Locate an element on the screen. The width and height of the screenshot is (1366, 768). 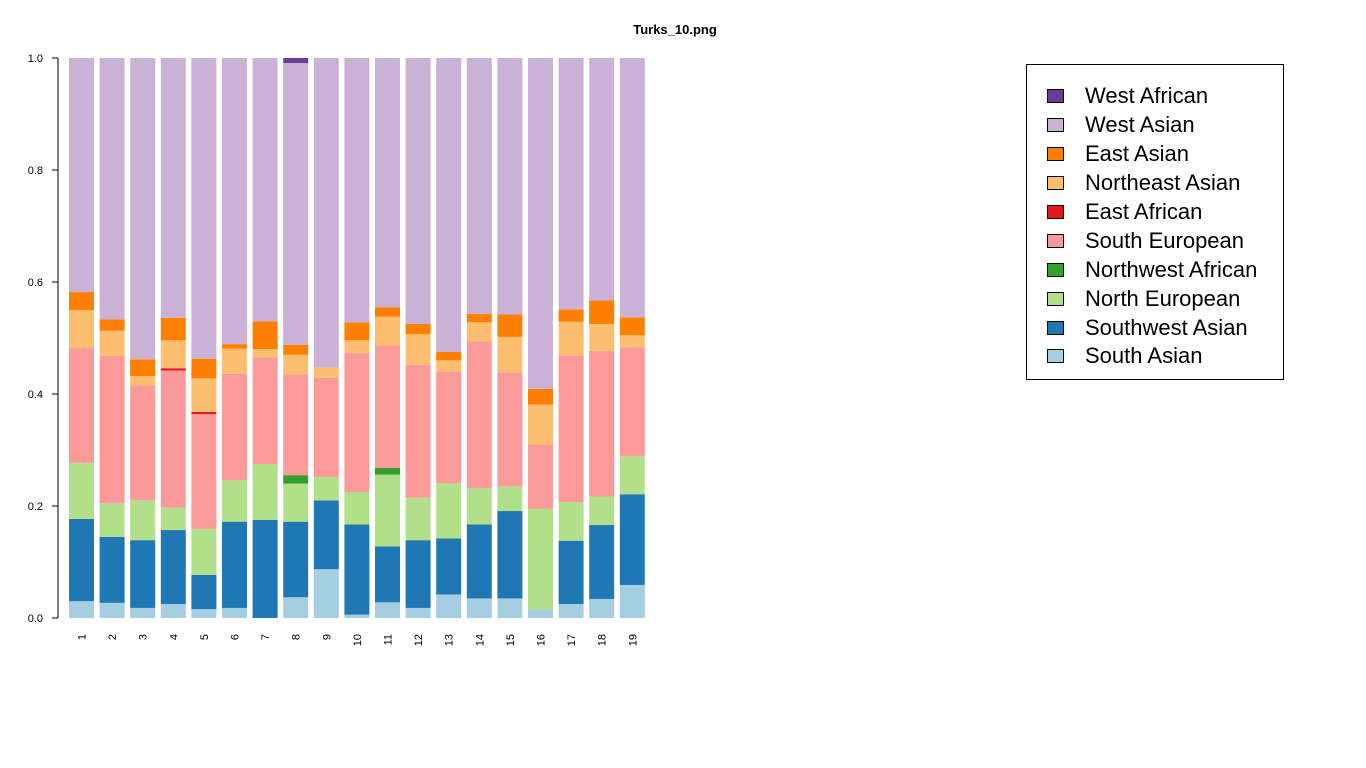
y-tick-label: 1.0 is located at coordinates (35, 59).